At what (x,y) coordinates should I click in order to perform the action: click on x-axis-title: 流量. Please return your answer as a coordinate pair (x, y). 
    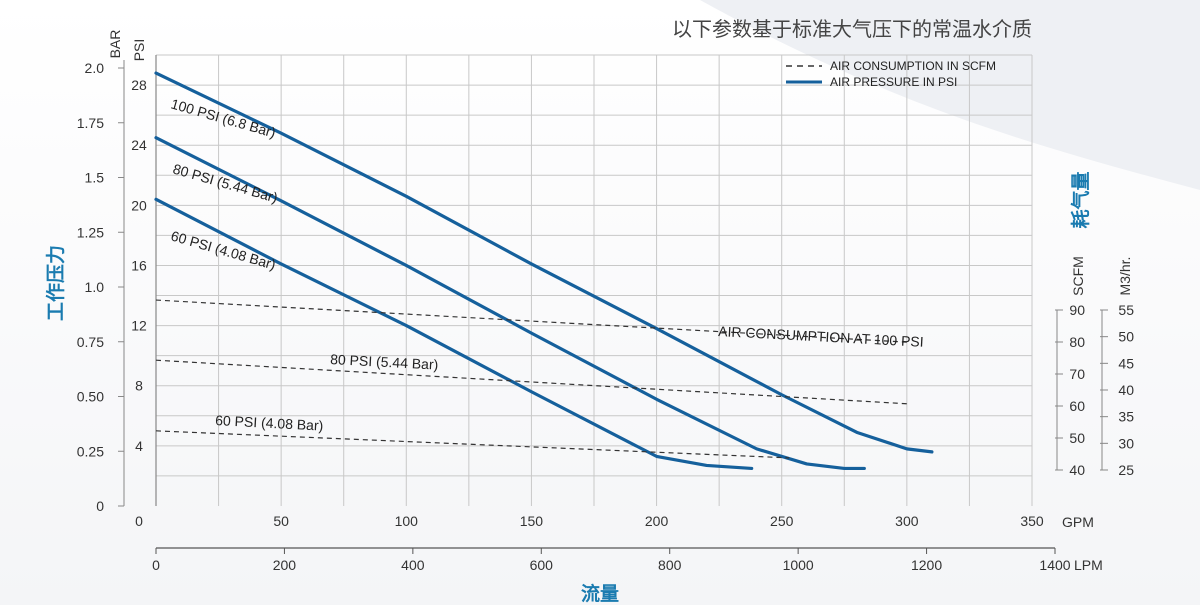
    Looking at the image, I should click on (600, 593).